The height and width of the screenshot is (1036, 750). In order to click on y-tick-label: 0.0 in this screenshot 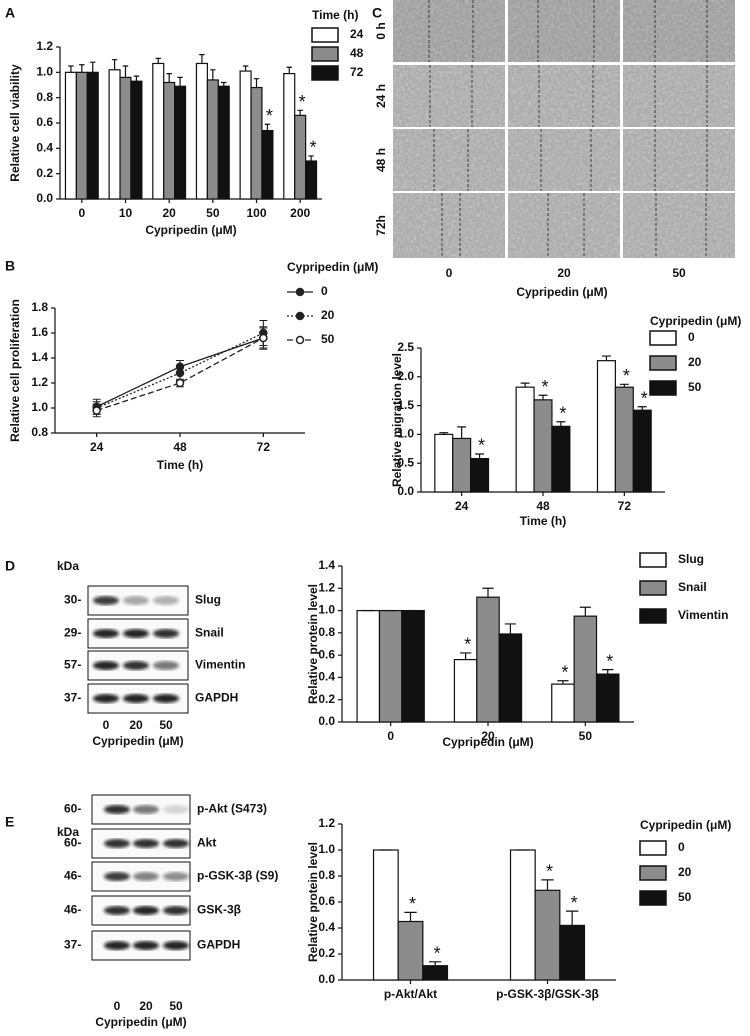, I will do `click(44, 198)`.